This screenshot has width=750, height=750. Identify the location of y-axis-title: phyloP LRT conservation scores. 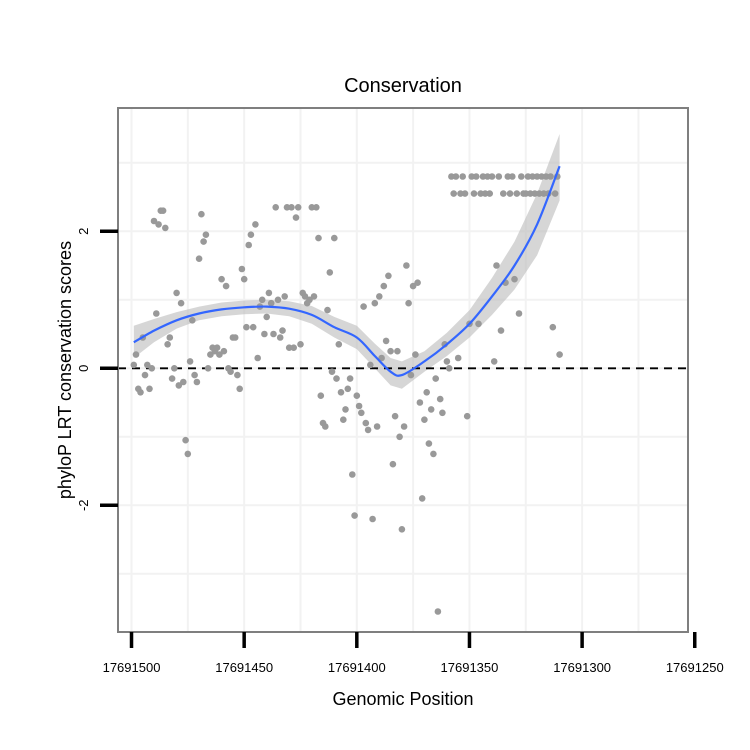
(65, 370).